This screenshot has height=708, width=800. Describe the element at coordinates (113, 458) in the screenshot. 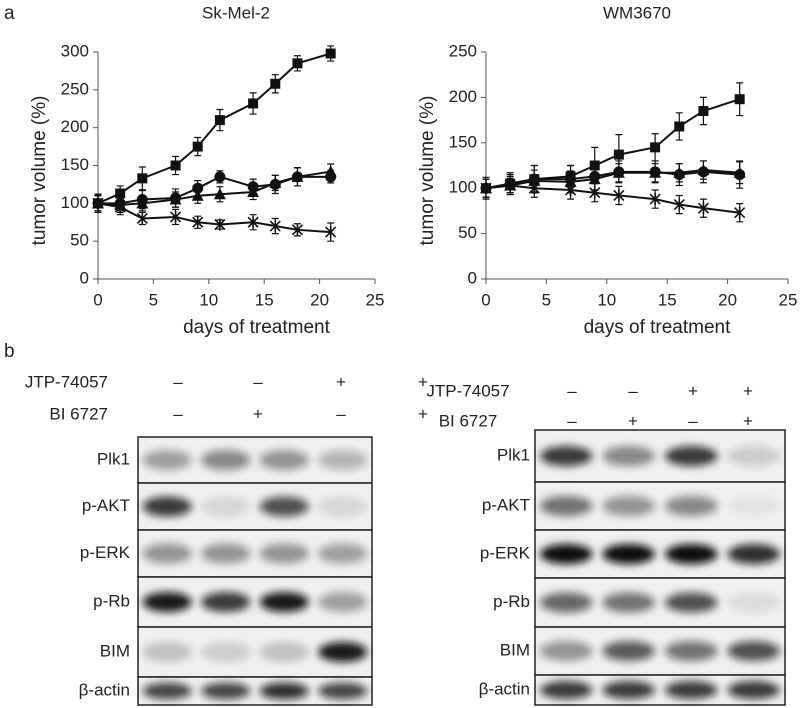

I see `row-label: Plk1` at that location.